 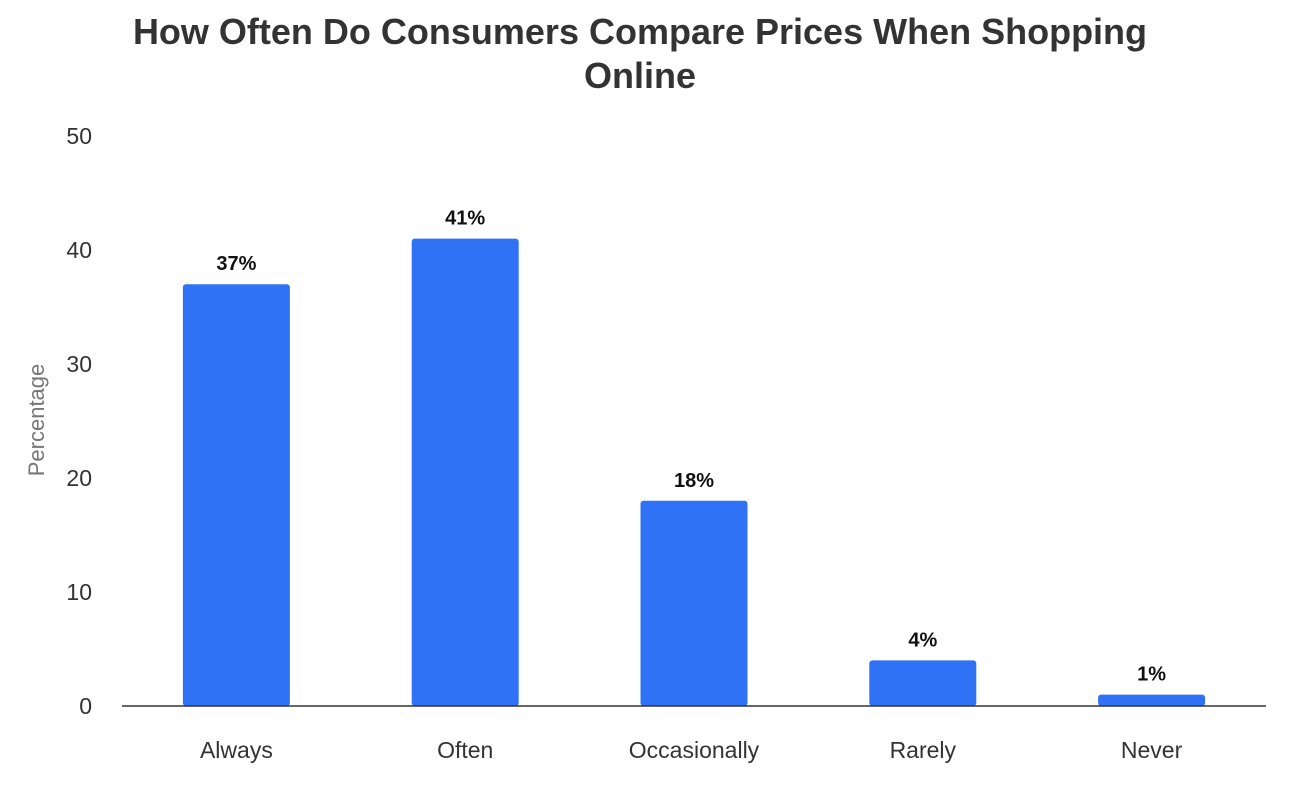 I want to click on bar-always, so click(x=236, y=495).